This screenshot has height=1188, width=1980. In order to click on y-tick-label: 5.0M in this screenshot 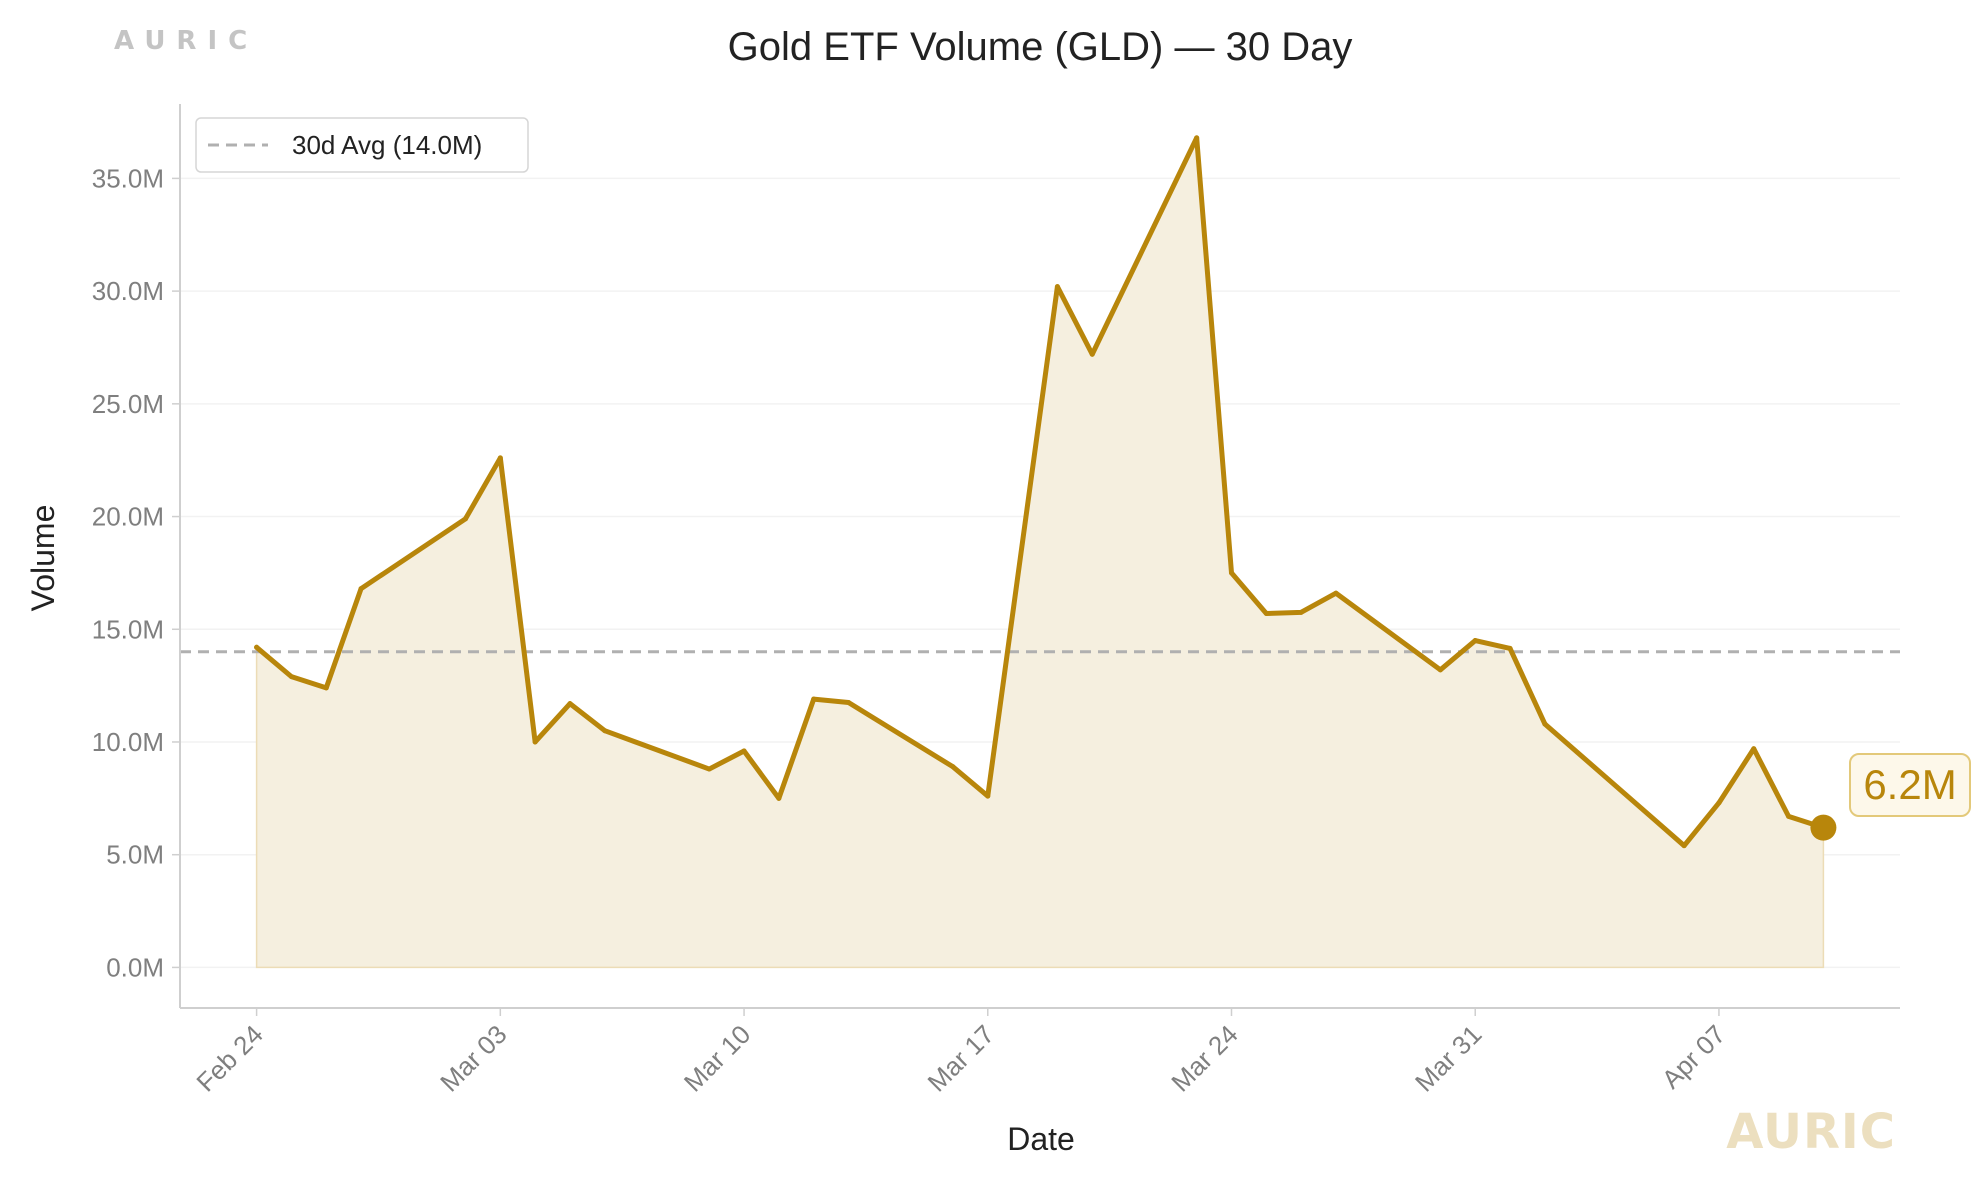, I will do `click(135, 855)`.